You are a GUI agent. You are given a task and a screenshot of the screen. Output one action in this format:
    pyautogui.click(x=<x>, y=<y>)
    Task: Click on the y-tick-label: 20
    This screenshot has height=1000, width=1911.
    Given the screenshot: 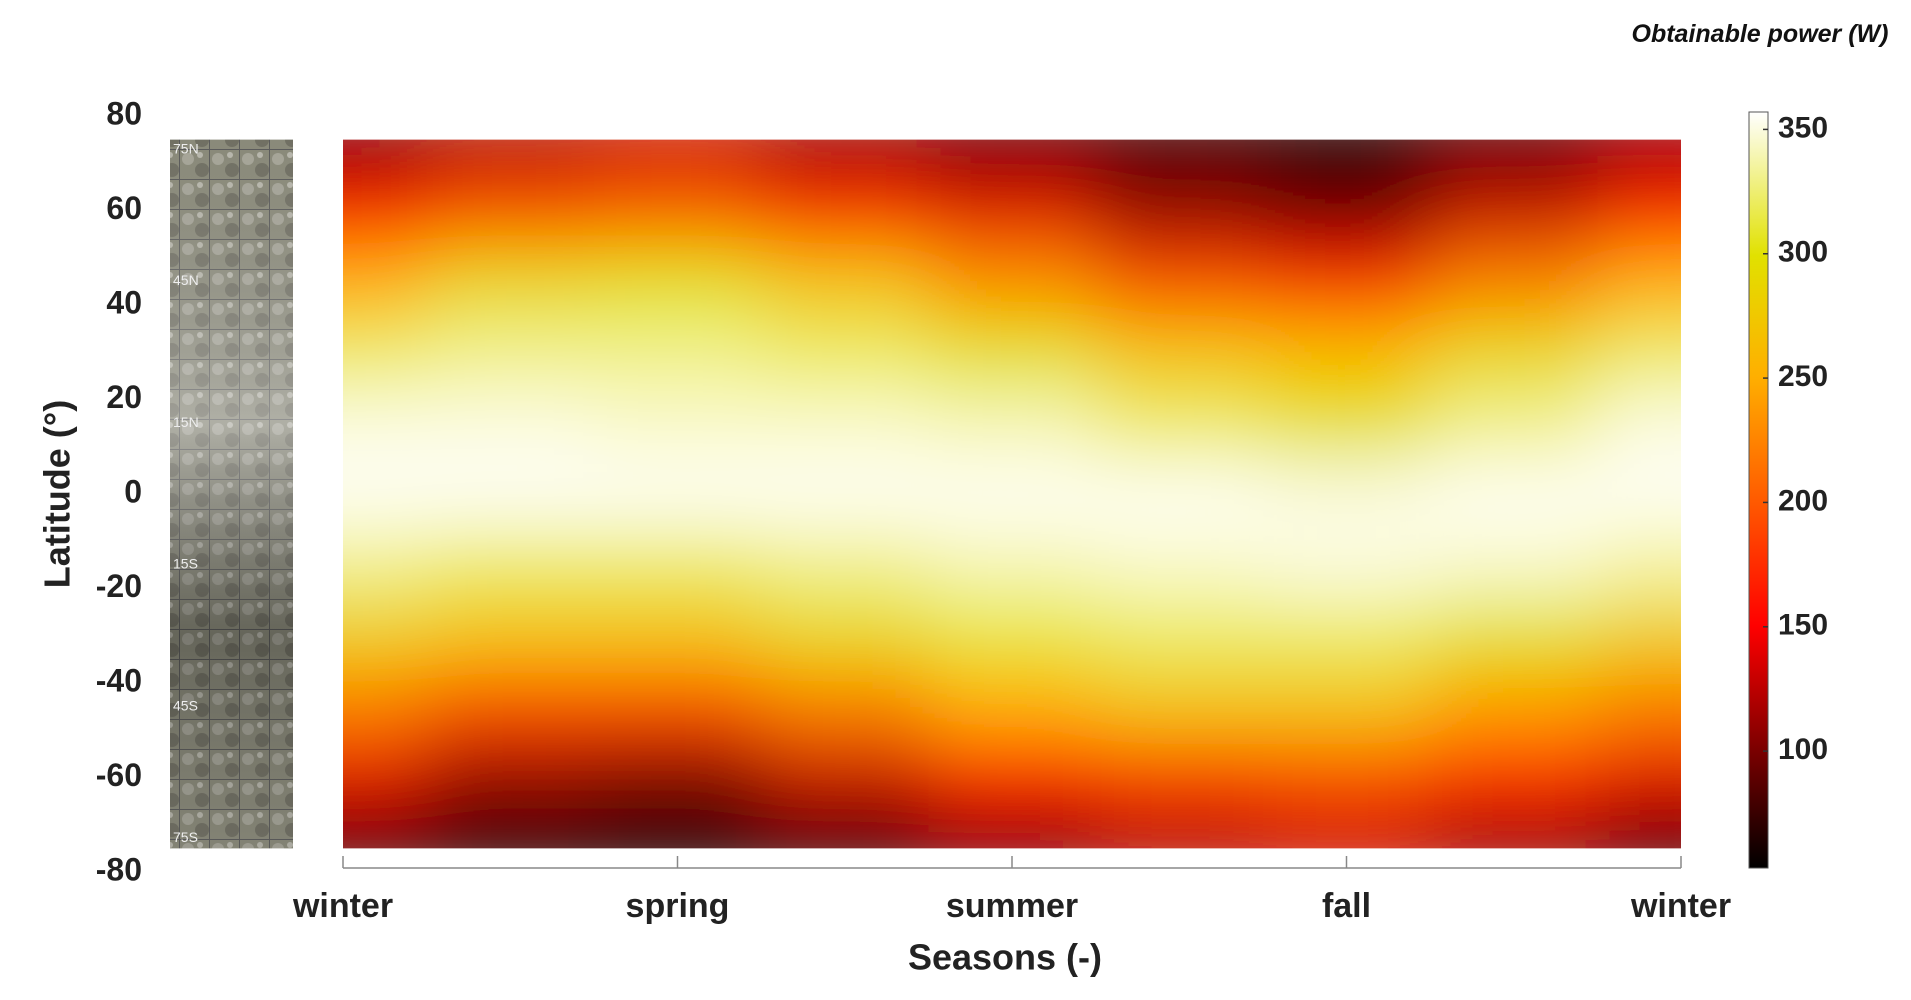 What is the action you would take?
    pyautogui.click(x=124, y=397)
    